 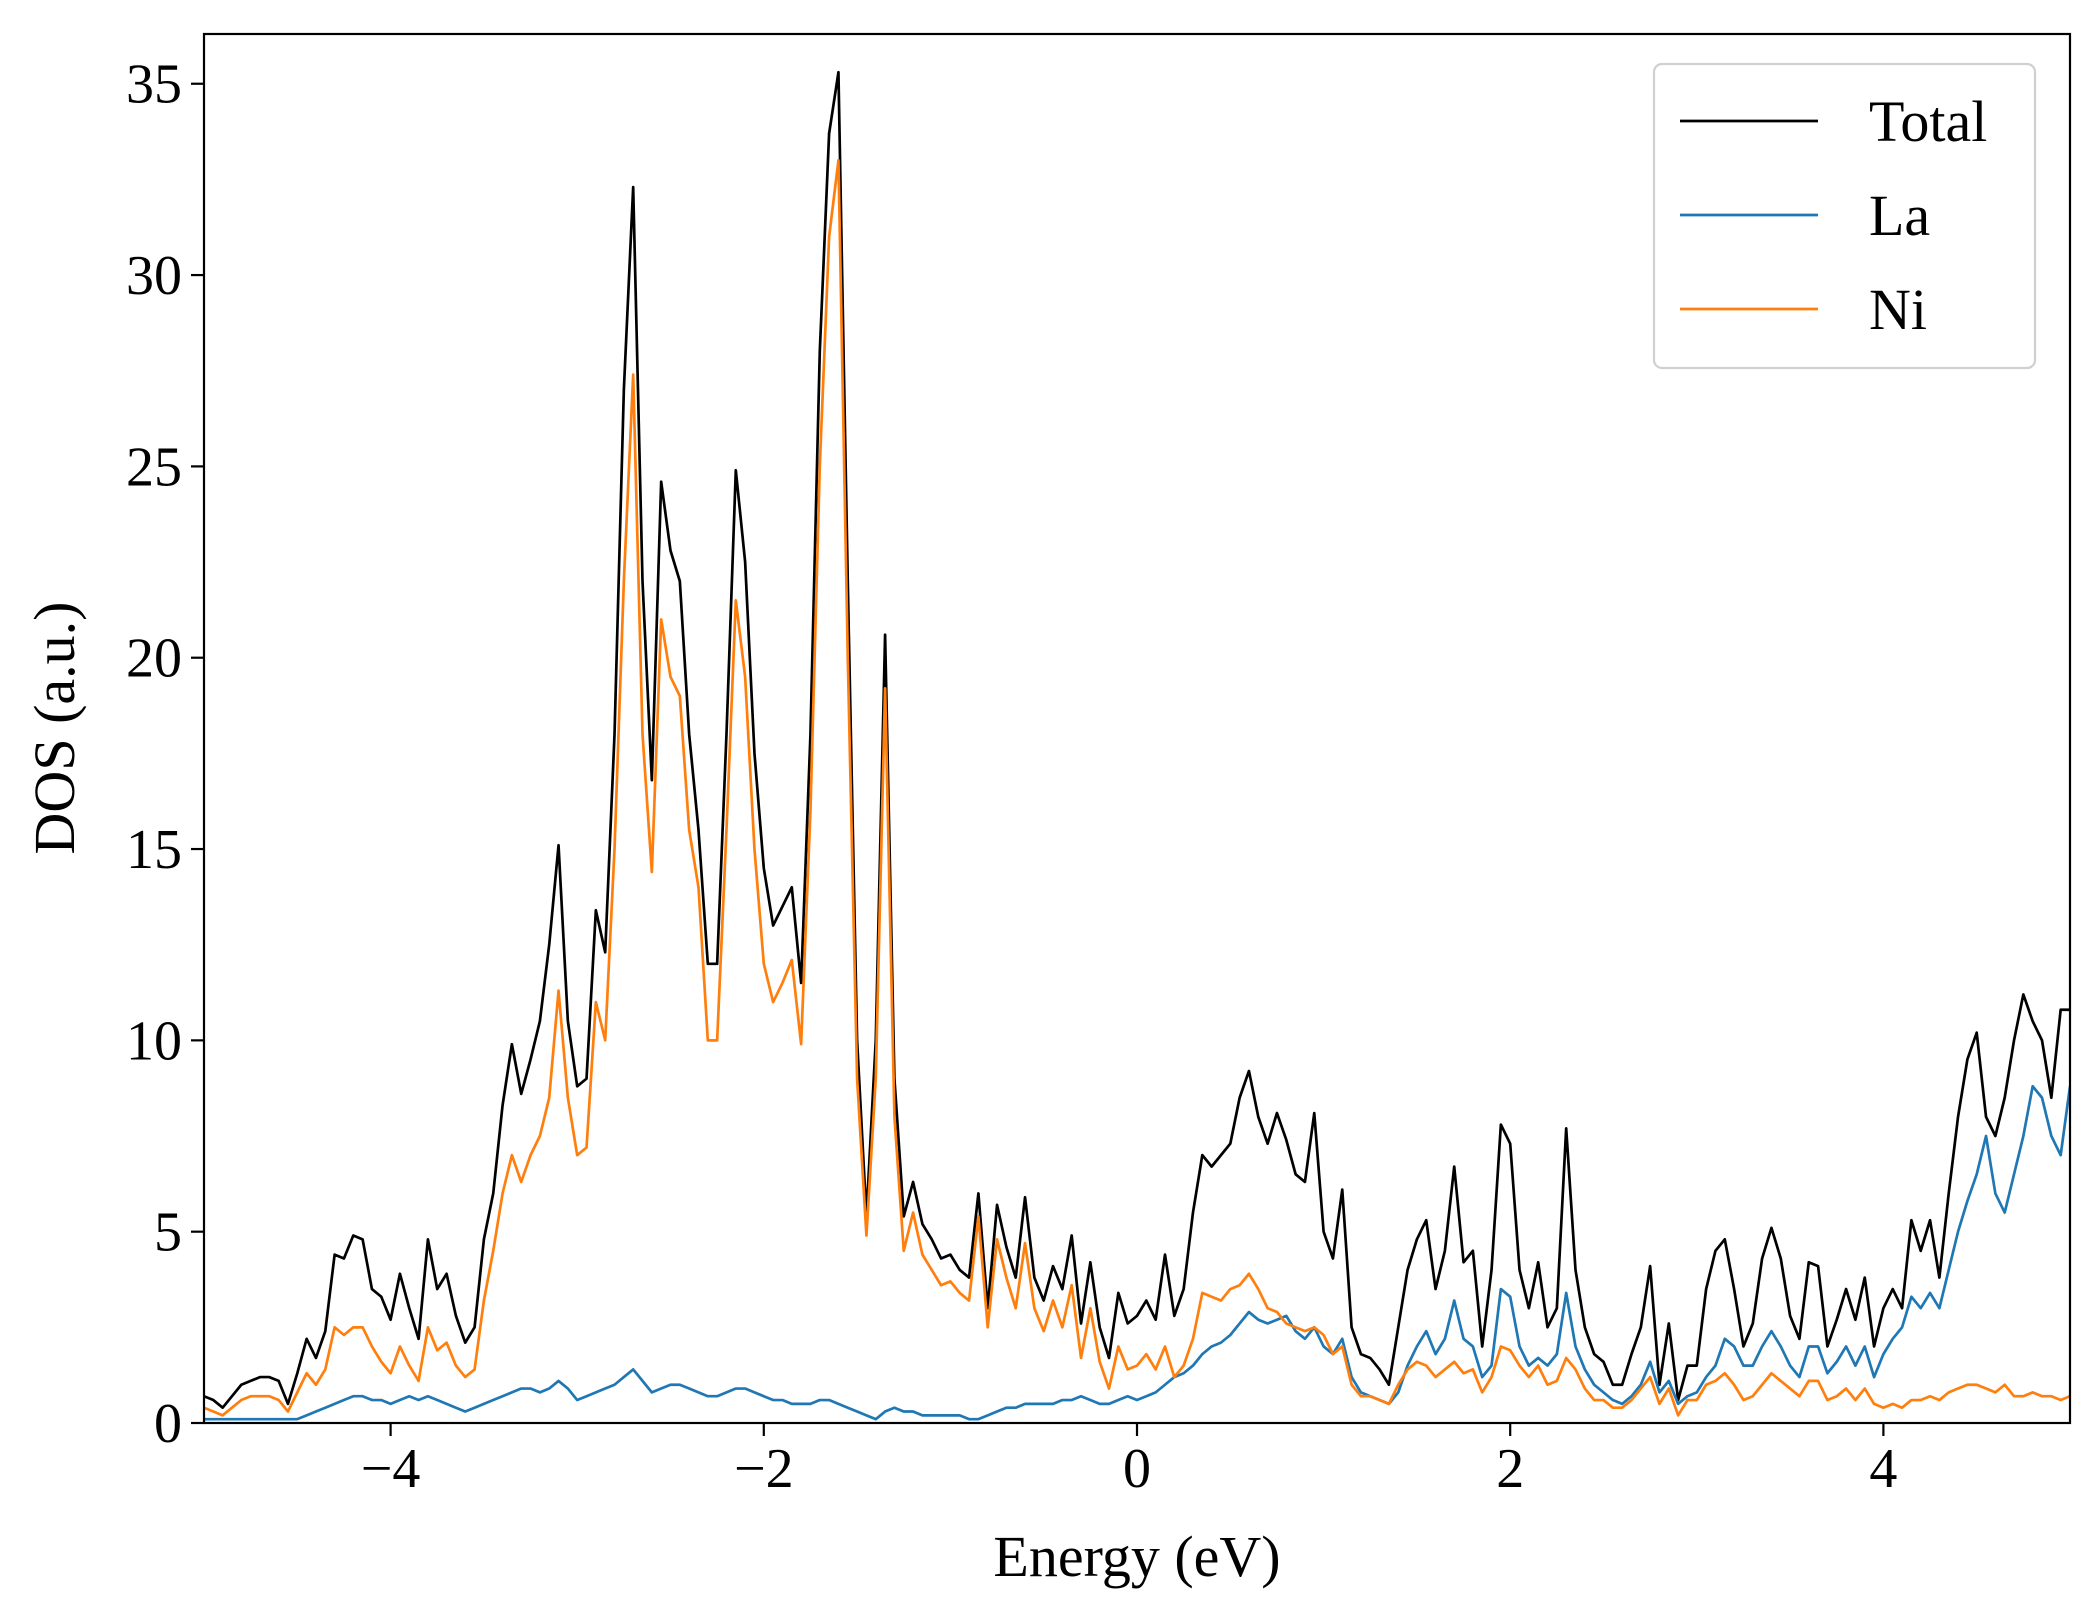 What do you see at coordinates (154, 850) in the screenshot?
I see `y-tick-label: 15` at bounding box center [154, 850].